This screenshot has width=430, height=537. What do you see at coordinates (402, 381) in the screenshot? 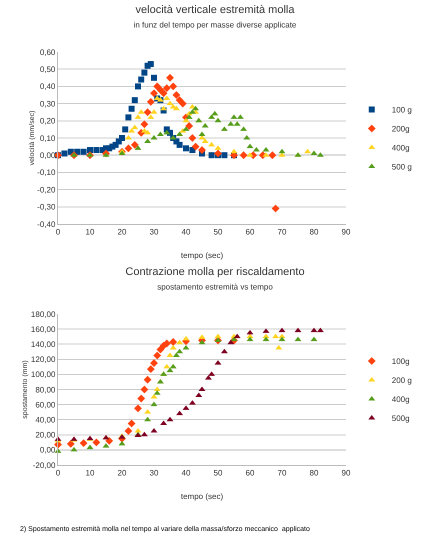
I see `legend-label: 200 g` at bounding box center [402, 381].